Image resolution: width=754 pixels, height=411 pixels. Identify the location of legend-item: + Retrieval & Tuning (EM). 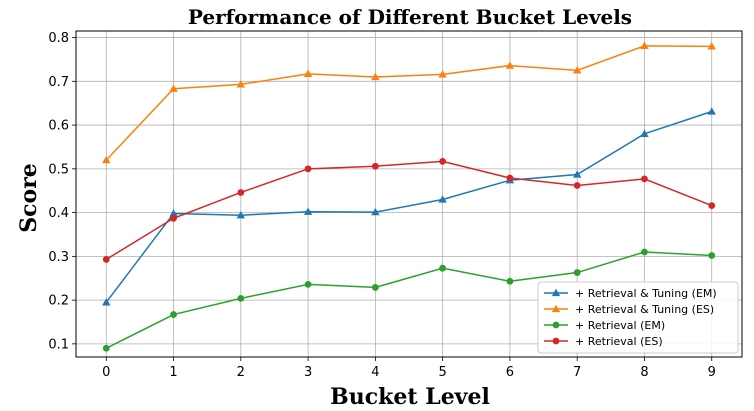
(630, 293).